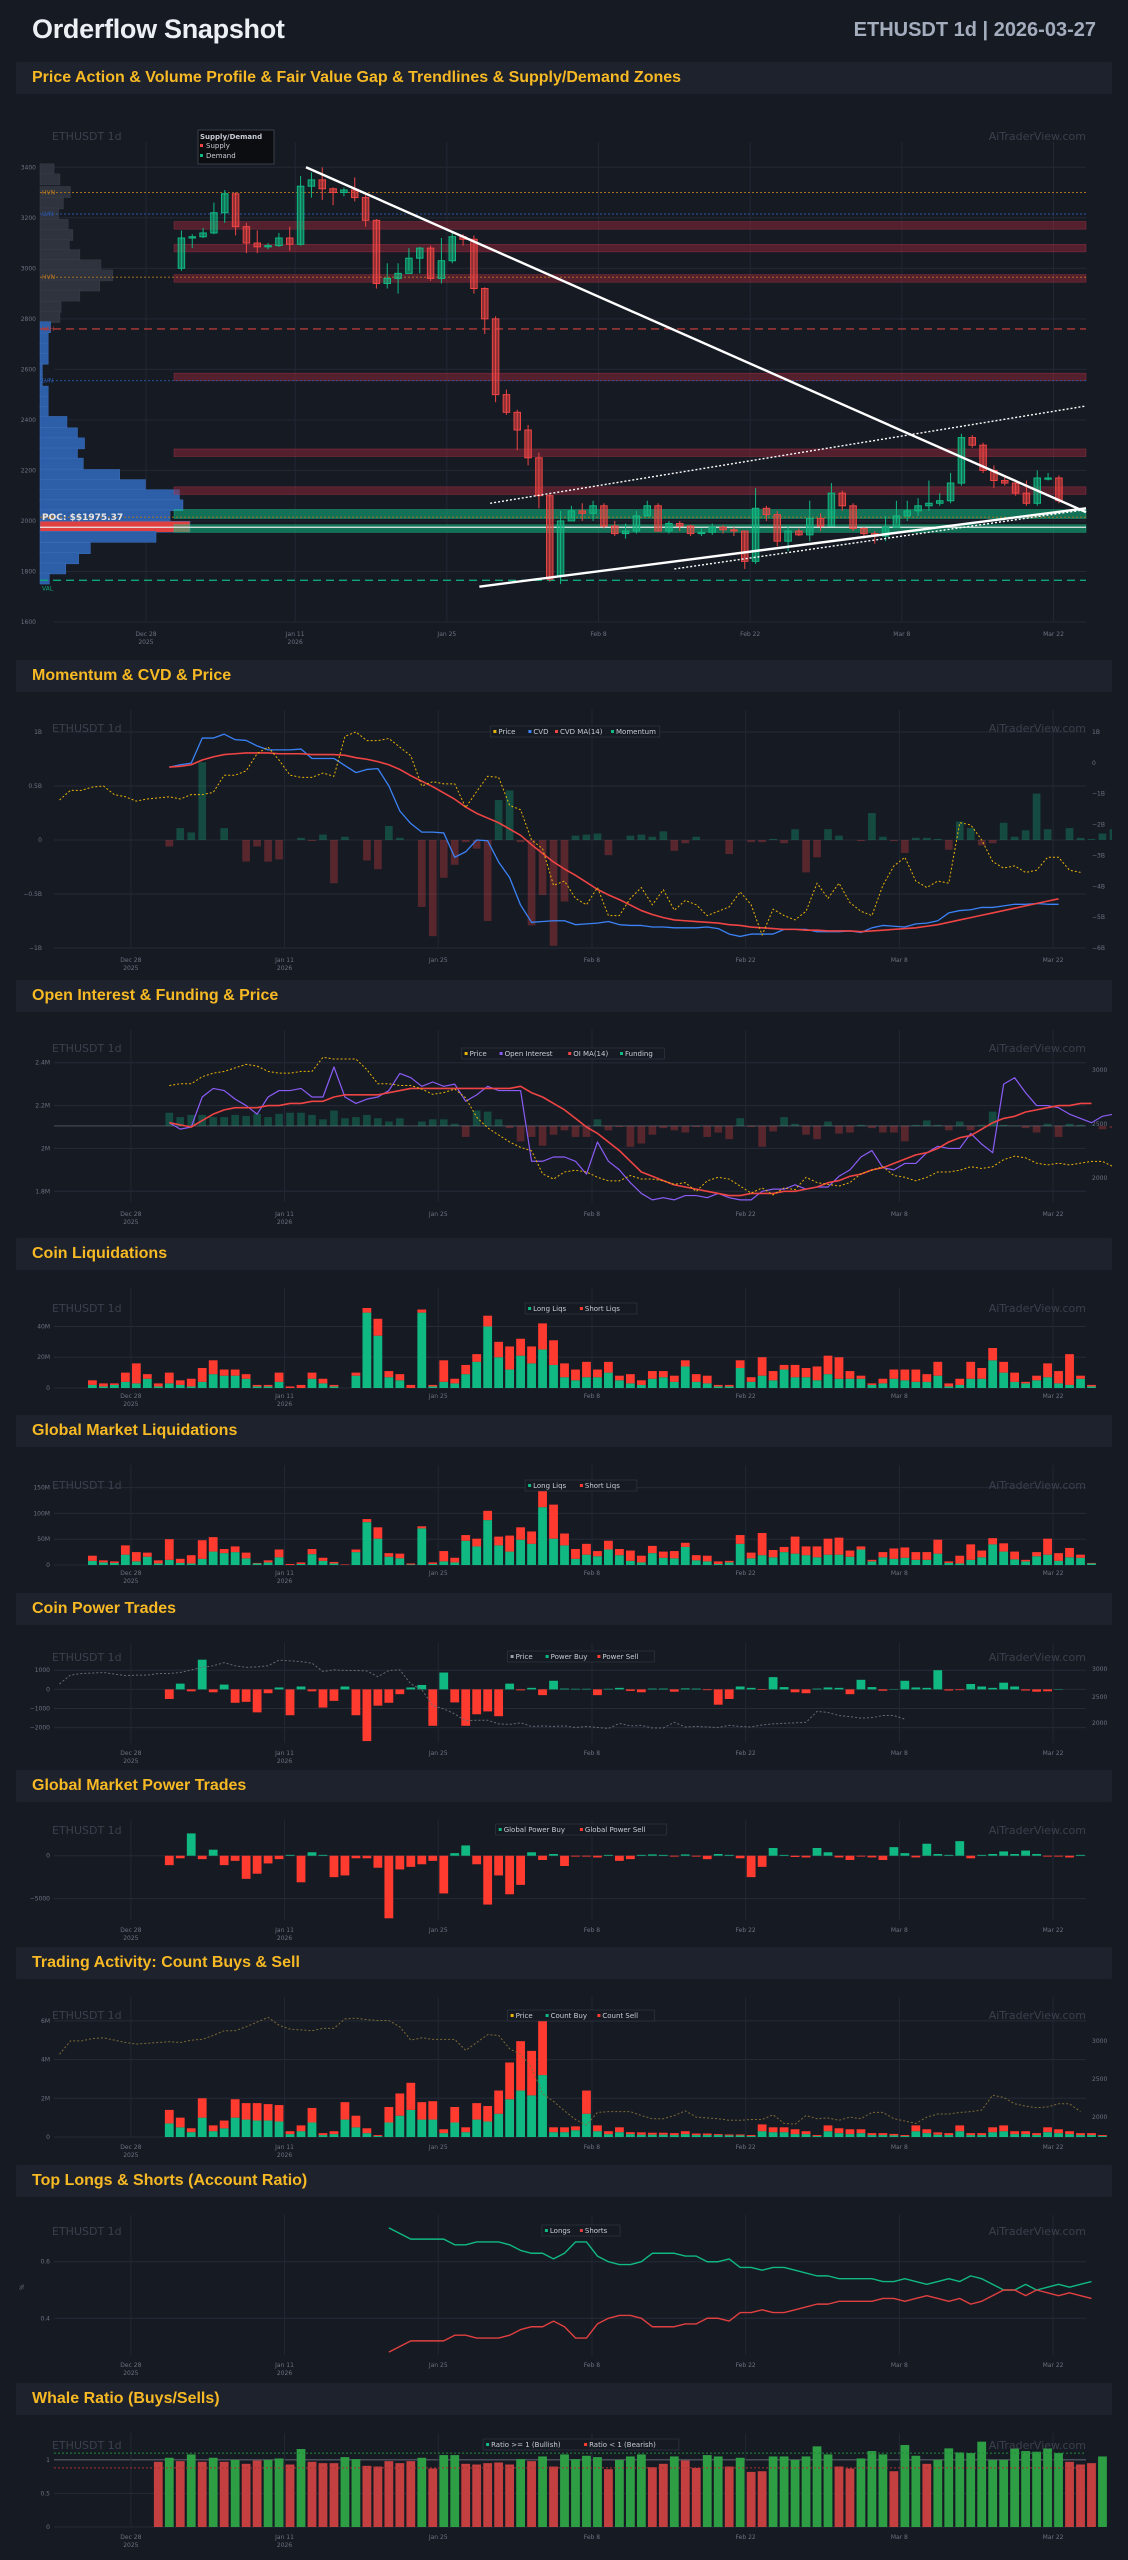 The width and height of the screenshot is (1128, 2560). What do you see at coordinates (1099, 1070) in the screenshot?
I see `y-right-tick-label: 3000` at bounding box center [1099, 1070].